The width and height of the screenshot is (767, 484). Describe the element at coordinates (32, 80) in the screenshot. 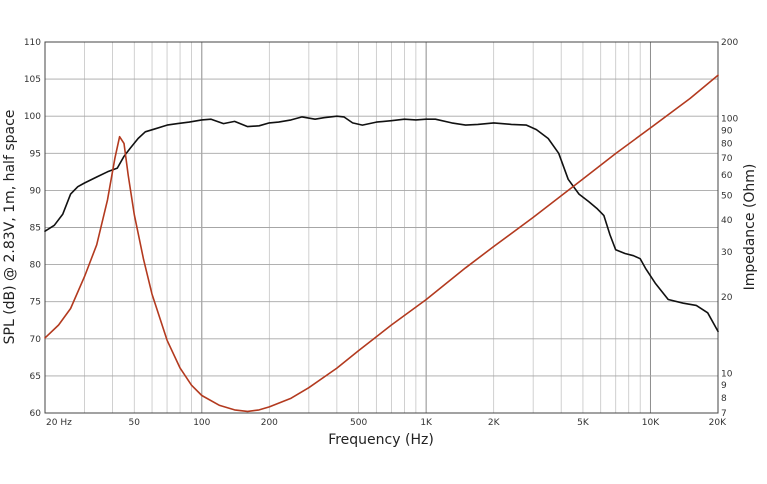

I see `y-left-tick-label: 105` at that location.